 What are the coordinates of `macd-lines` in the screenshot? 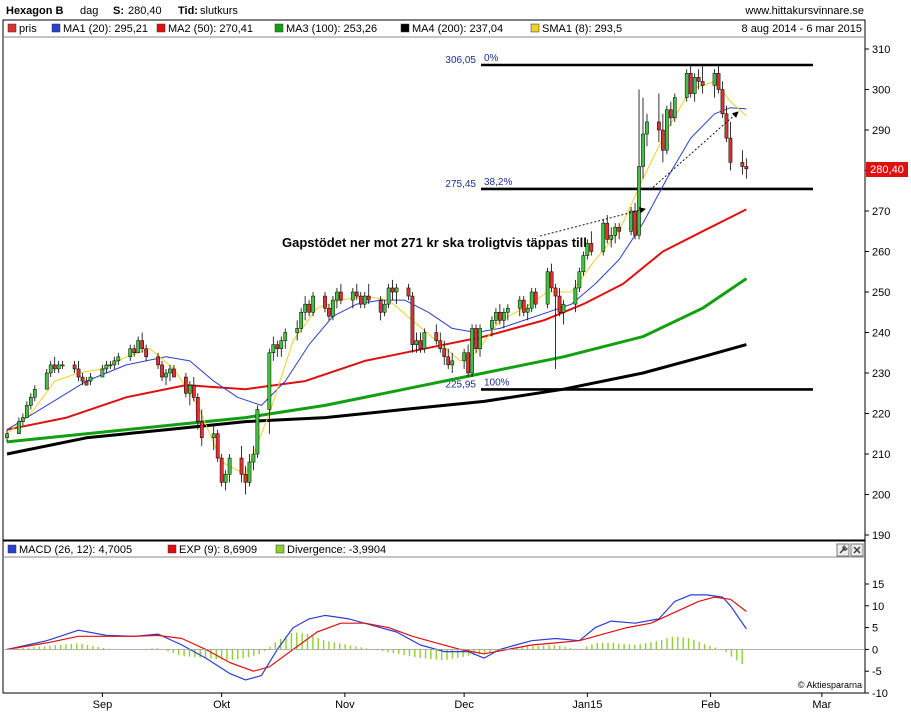 It's located at (376, 637).